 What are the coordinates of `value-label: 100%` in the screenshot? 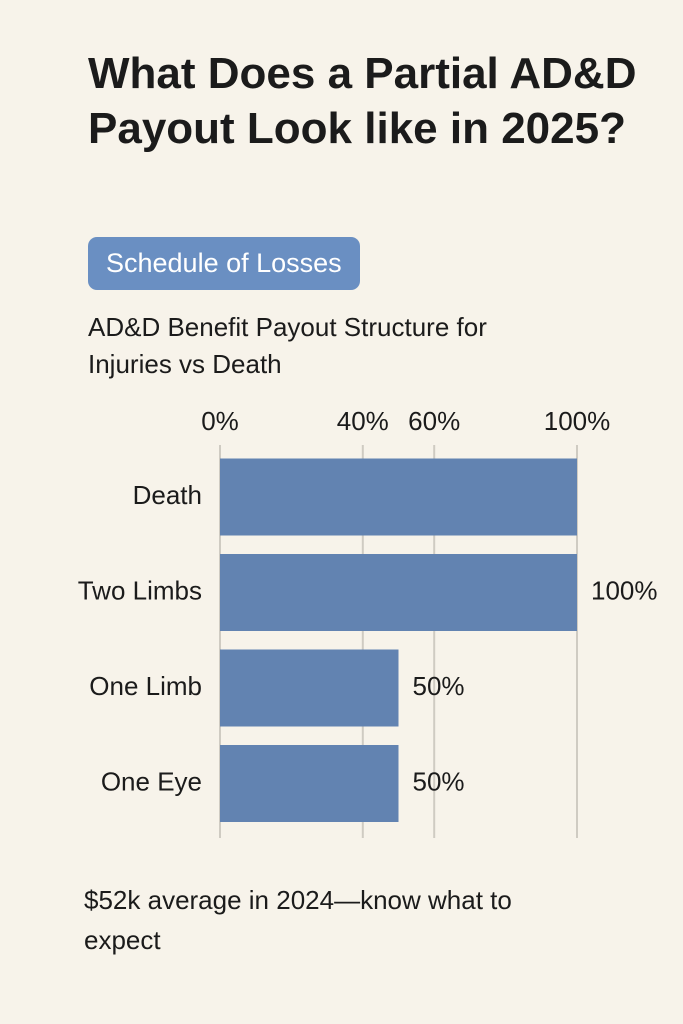 It's located at (624, 590).